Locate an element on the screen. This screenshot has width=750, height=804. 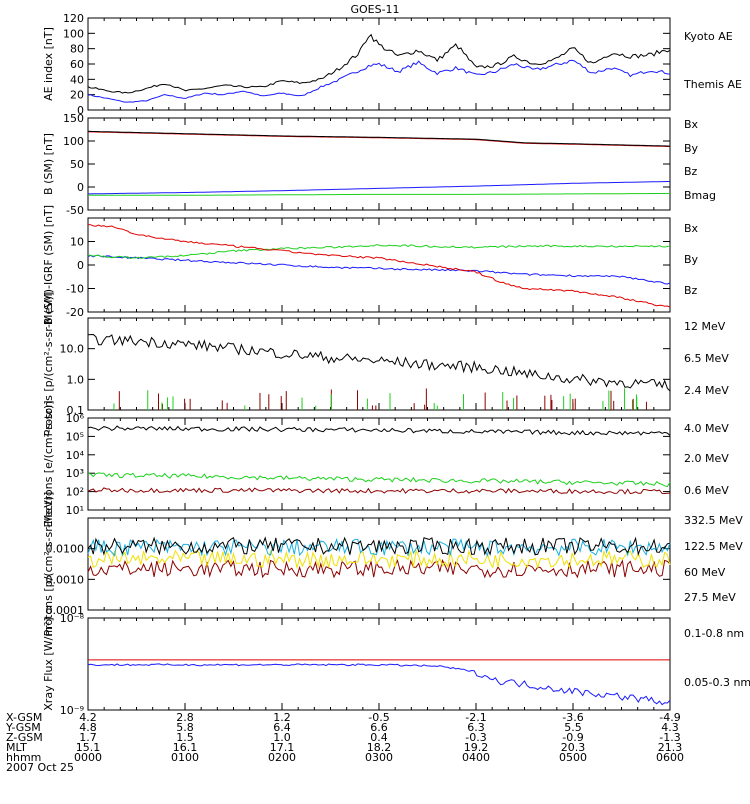
y-axis-label: Electrons [e/(cm²-s-sr)] is located at coordinates (48, 463).